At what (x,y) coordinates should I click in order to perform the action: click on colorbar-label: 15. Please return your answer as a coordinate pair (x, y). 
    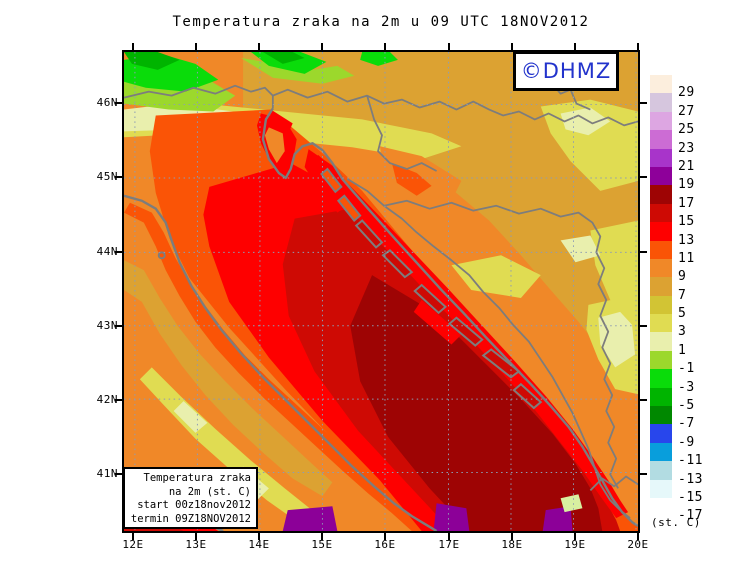
    Looking at the image, I should click on (686, 222).